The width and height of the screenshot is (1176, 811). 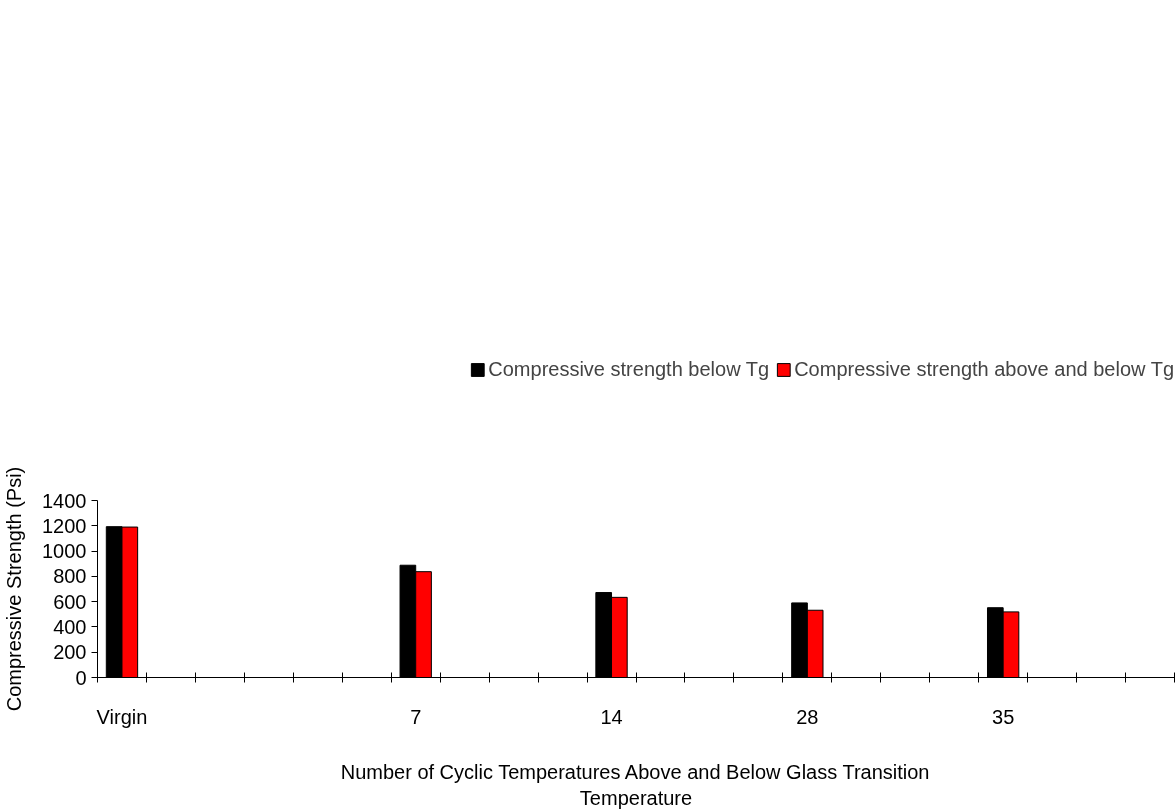 I want to click on x-tick-label: 35, so click(x=1003, y=716).